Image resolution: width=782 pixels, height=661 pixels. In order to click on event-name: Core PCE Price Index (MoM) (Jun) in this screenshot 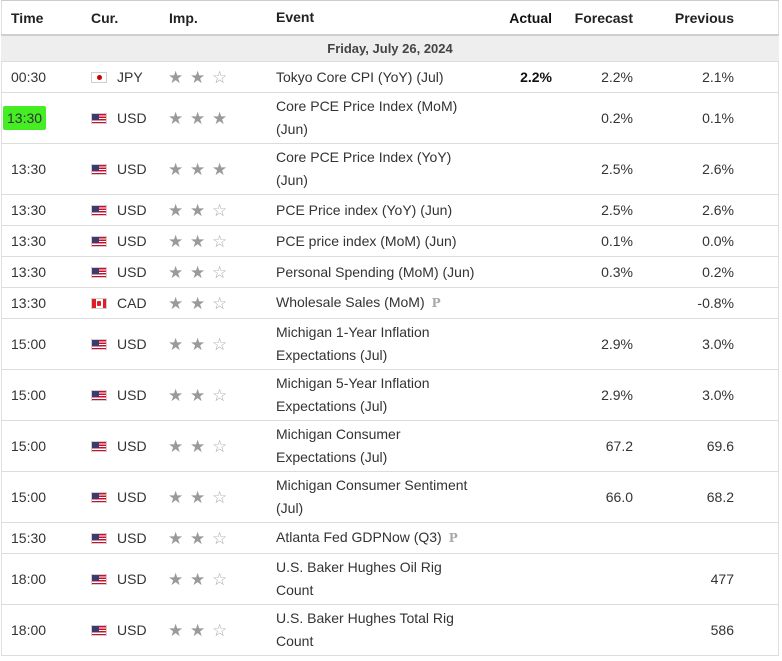, I will do `click(366, 118)`.